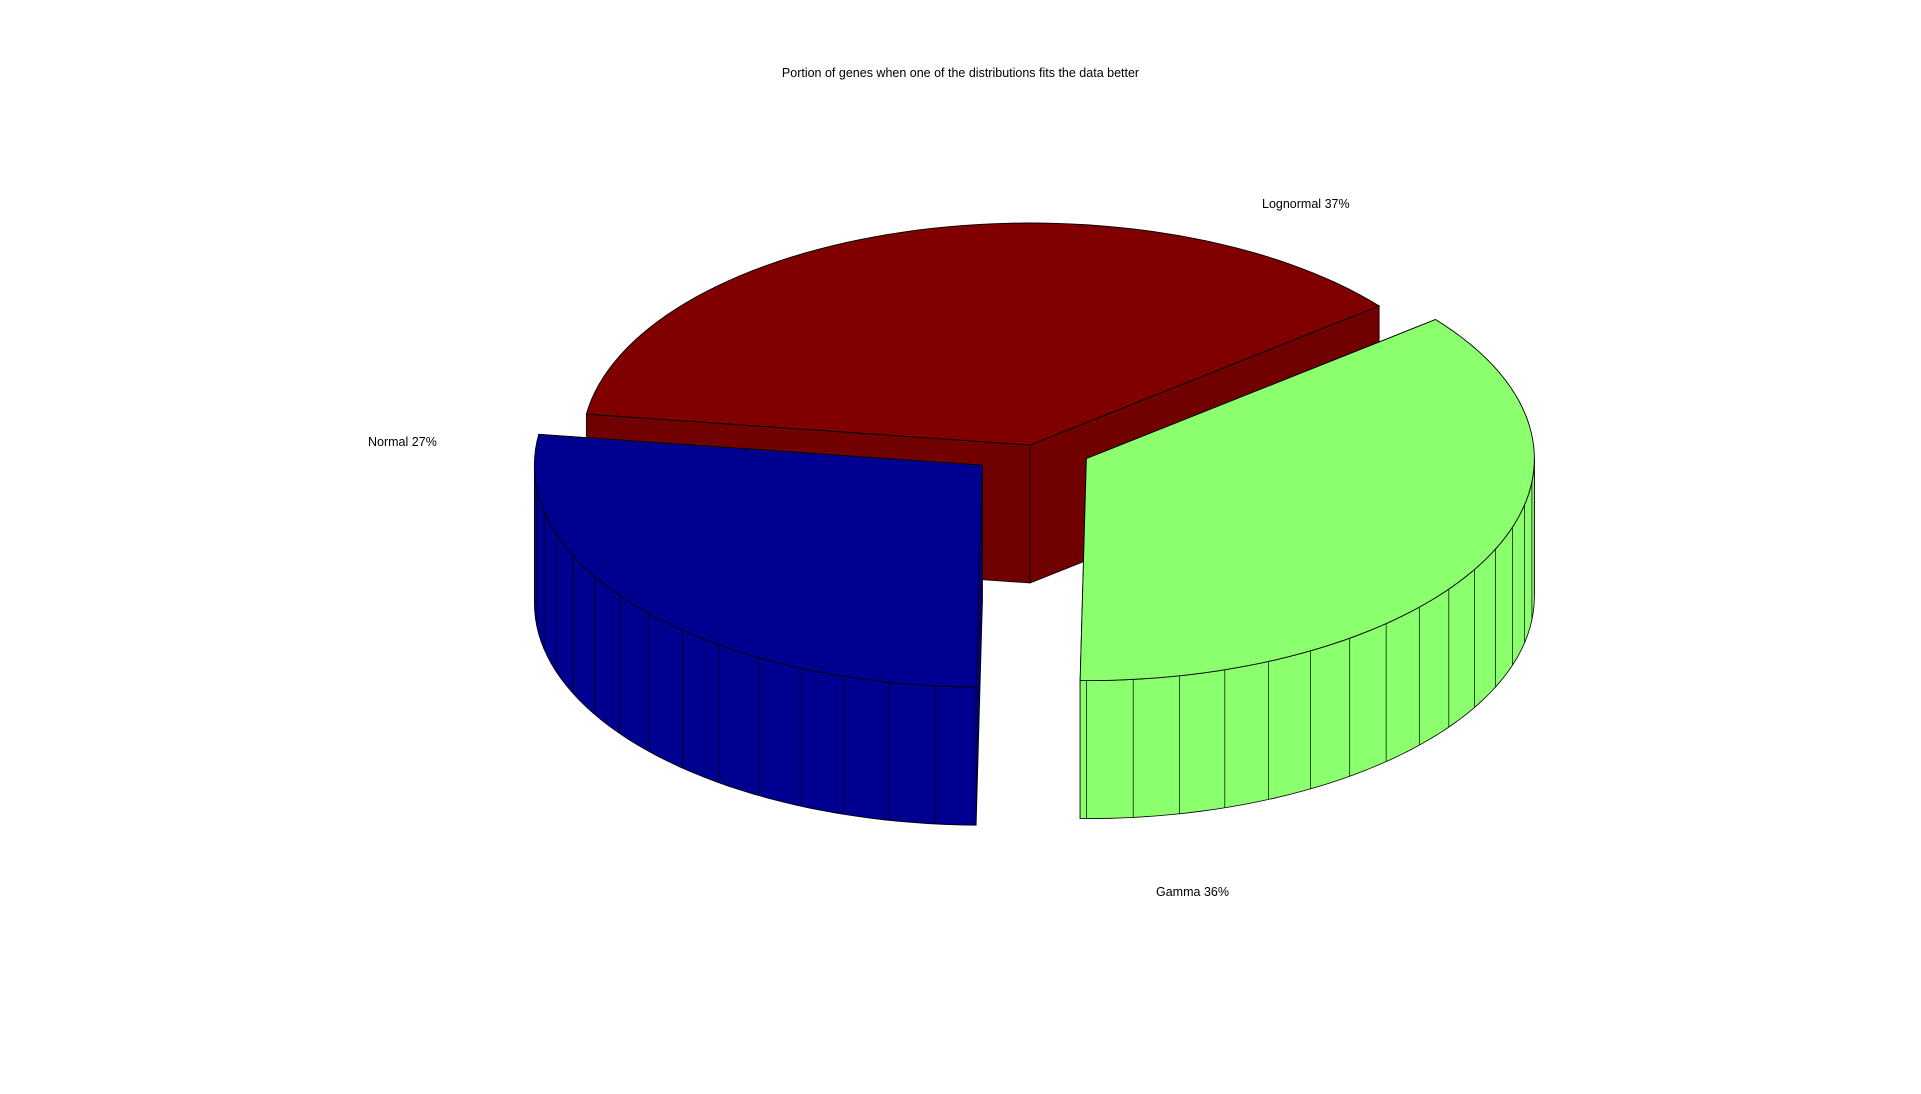 Image resolution: width=1921 pixels, height=1094 pixels. I want to click on slice-label-name: Normal, so click(388, 442).